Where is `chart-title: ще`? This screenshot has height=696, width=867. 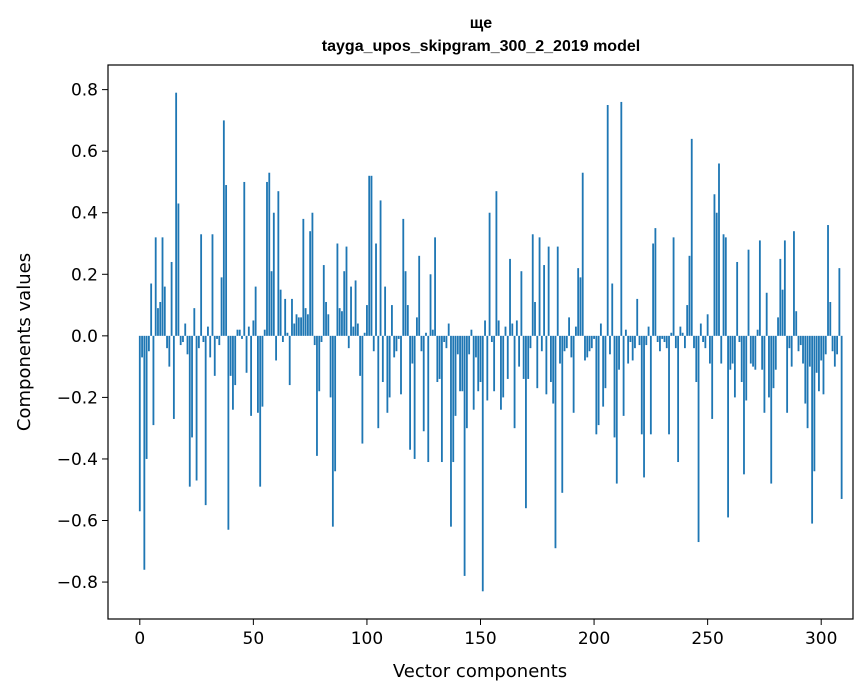 chart-title: ще is located at coordinates (481, 23).